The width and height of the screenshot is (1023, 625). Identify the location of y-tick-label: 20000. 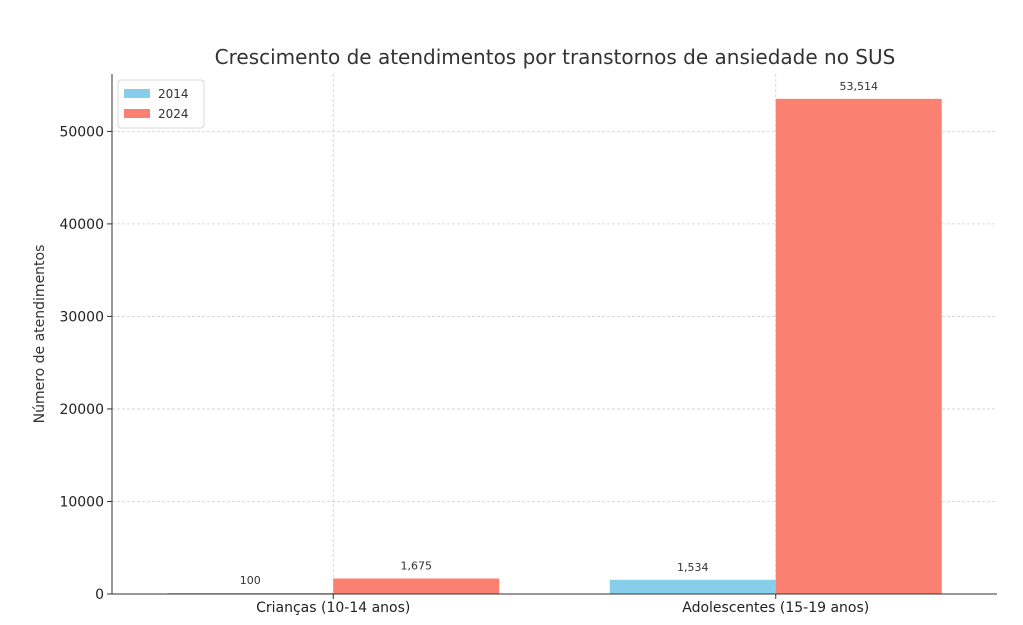
(81, 410).